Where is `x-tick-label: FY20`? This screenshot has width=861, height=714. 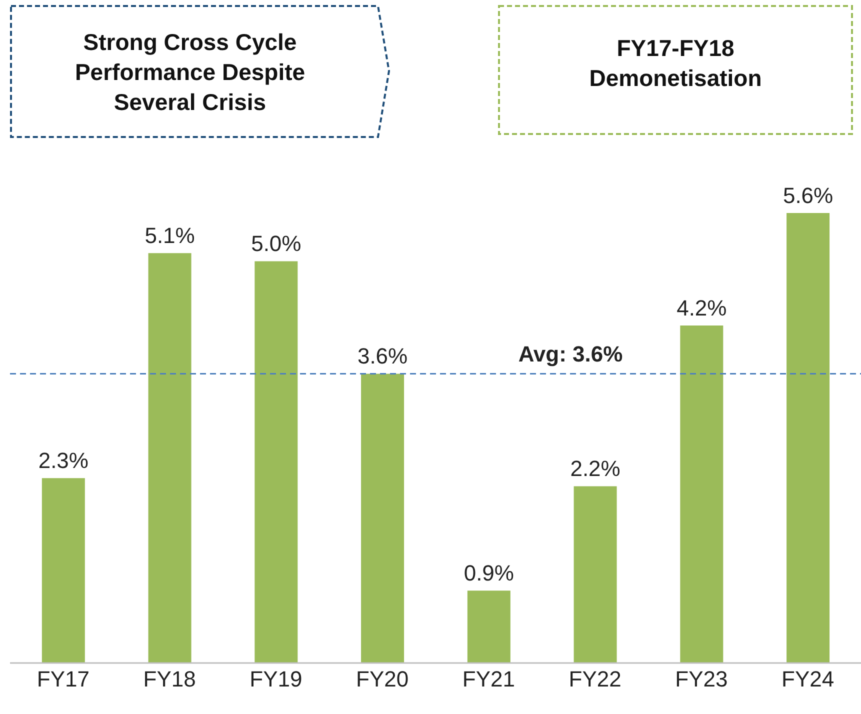 x-tick-label: FY20 is located at coordinates (382, 679).